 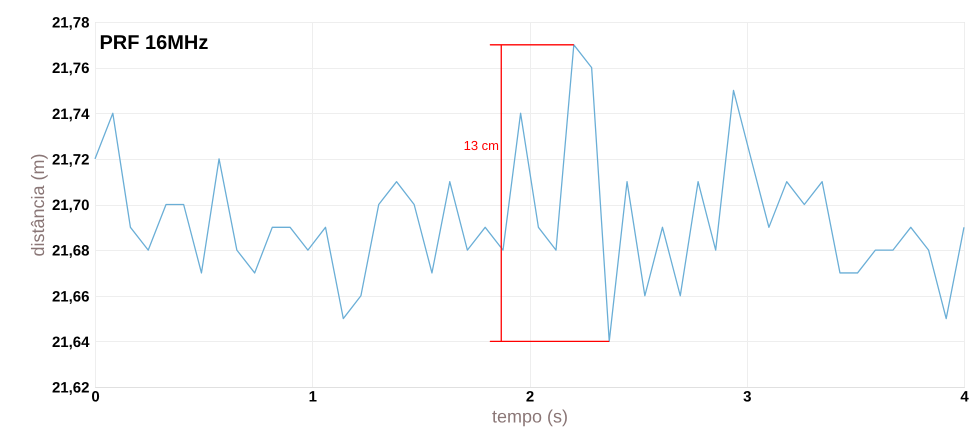 I want to click on y-tick-label: 21,74, so click(x=71, y=114).